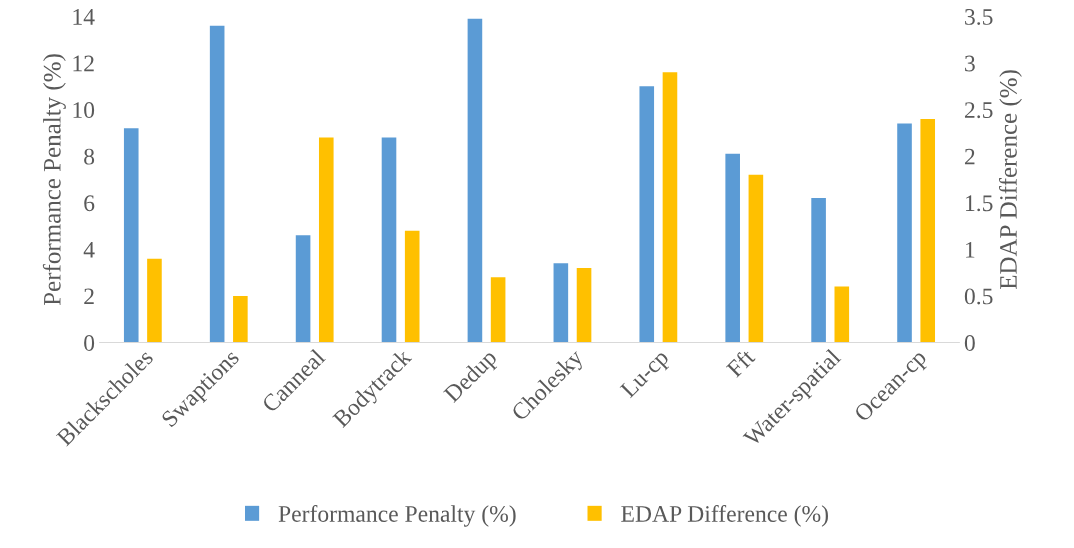  I want to click on y2-axis-title: EDAP Difference (%), so click(1010, 180).